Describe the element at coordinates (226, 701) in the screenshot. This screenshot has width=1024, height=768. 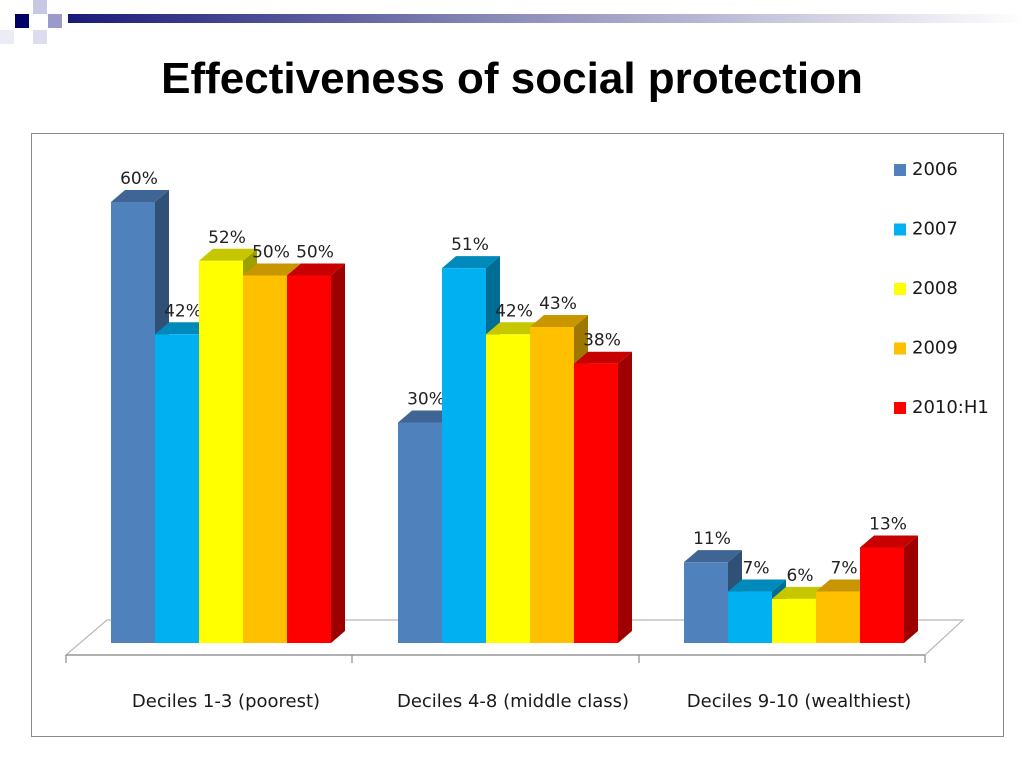
I see `category-label-0: Deciles 1-3 (poorest)` at that location.